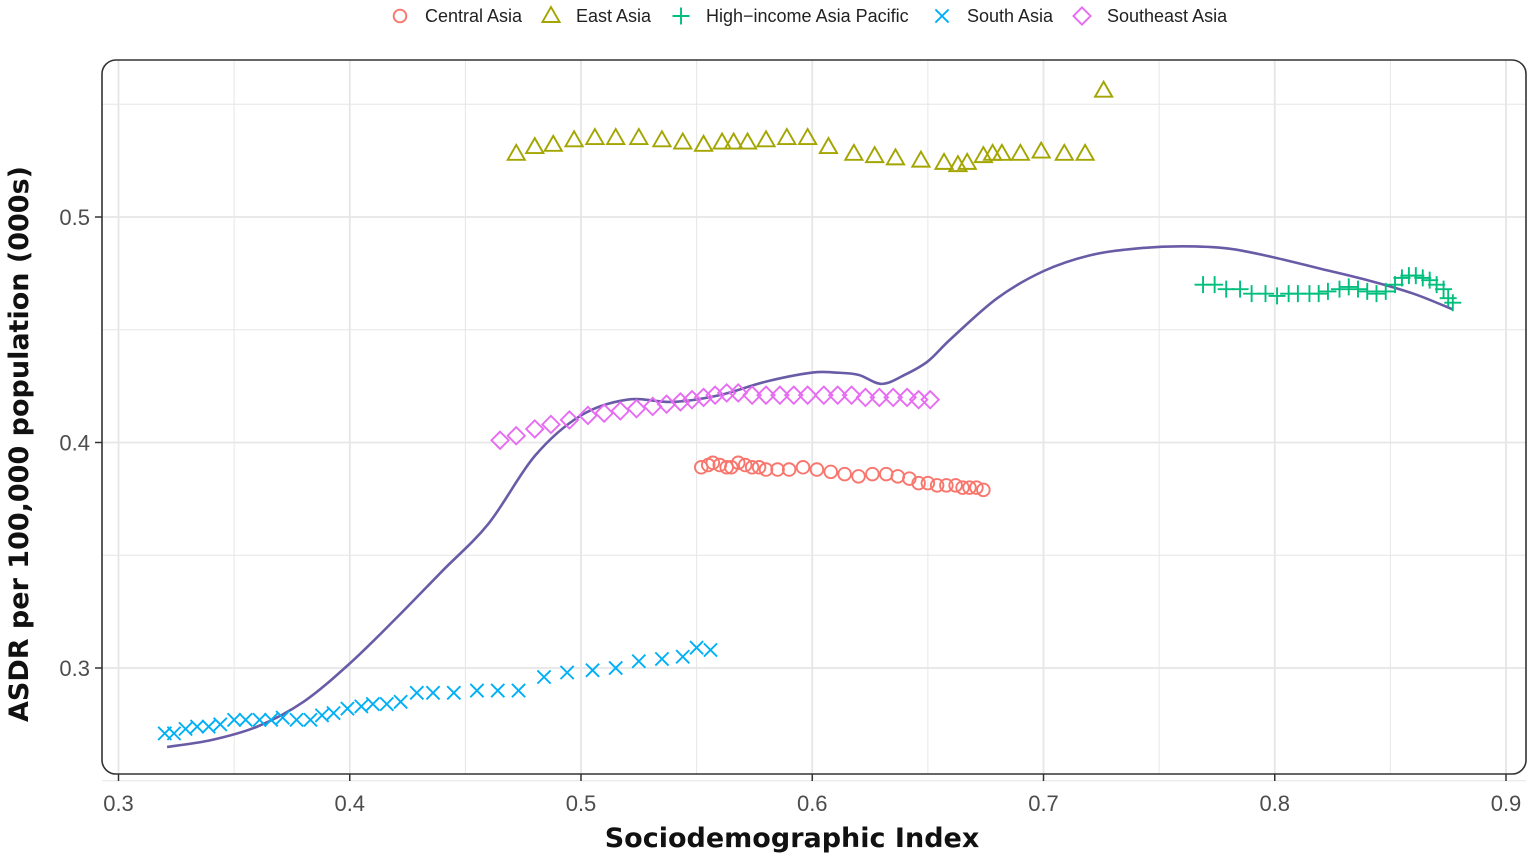 The image size is (1535, 859). I want to click on series-central-asia, so click(842, 476).